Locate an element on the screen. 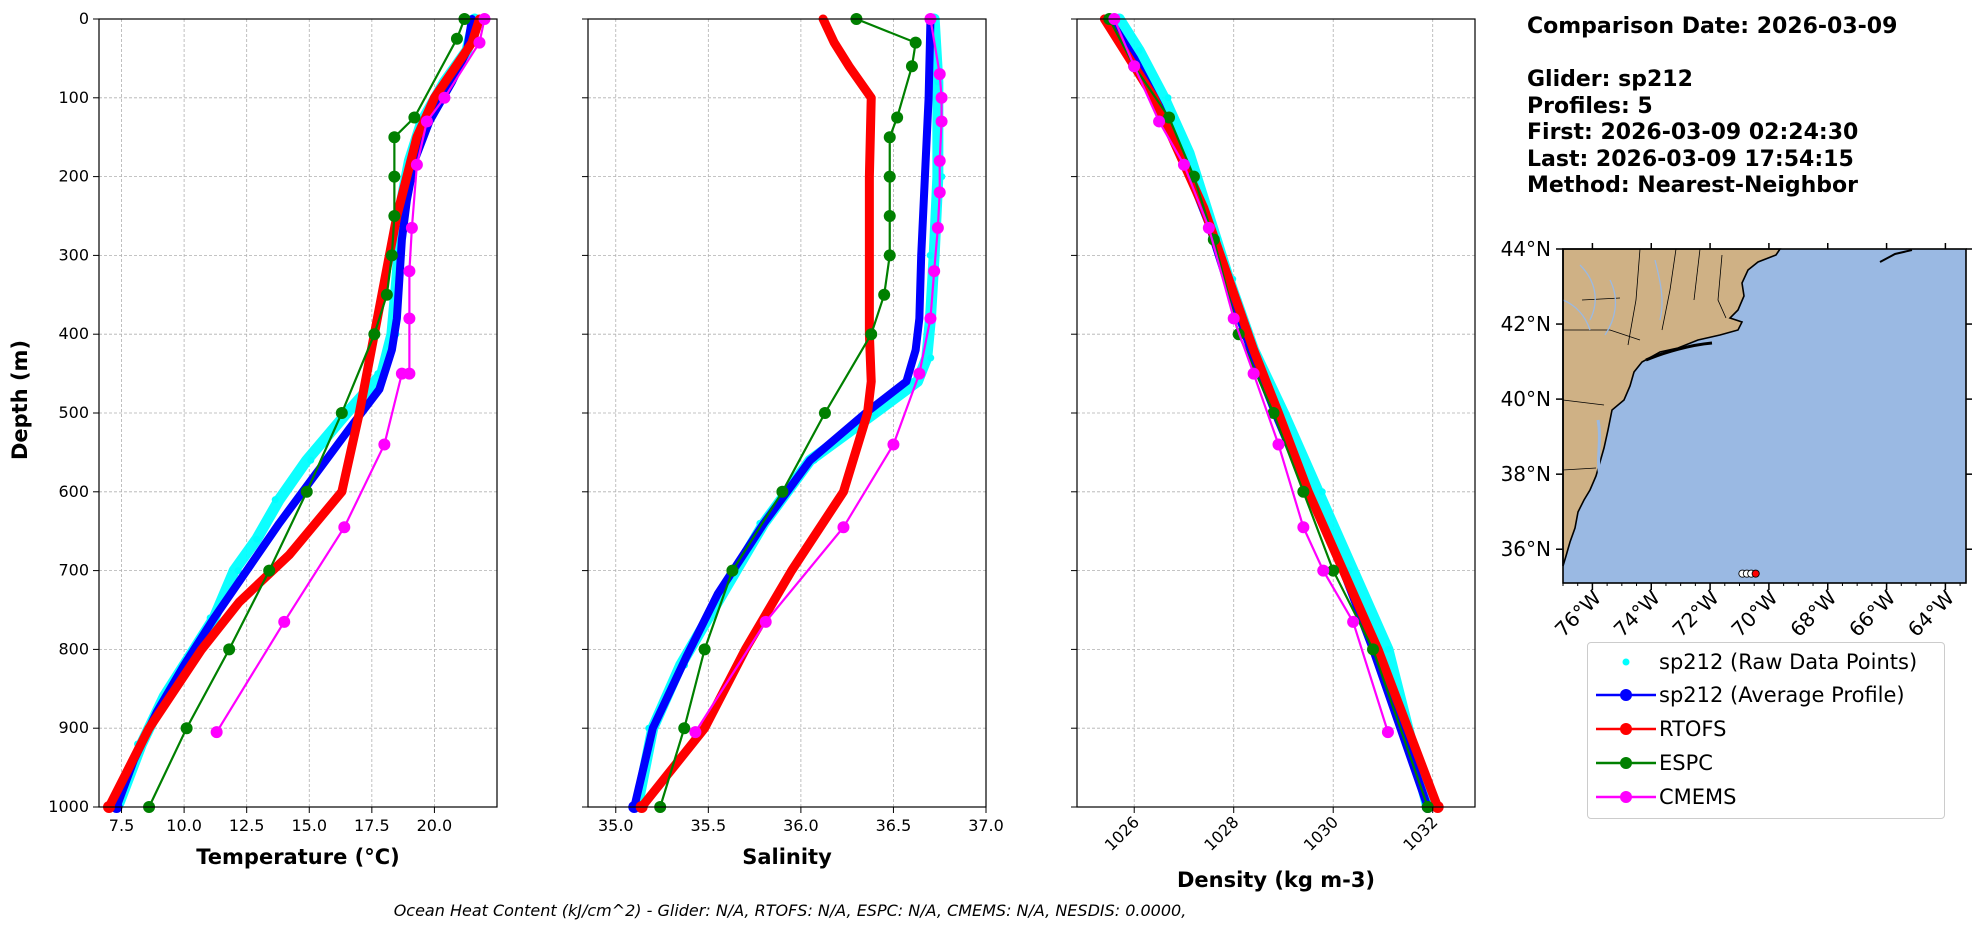 This screenshot has height=934, width=1978. x-tick-label: 7.5 is located at coordinates (121, 825).